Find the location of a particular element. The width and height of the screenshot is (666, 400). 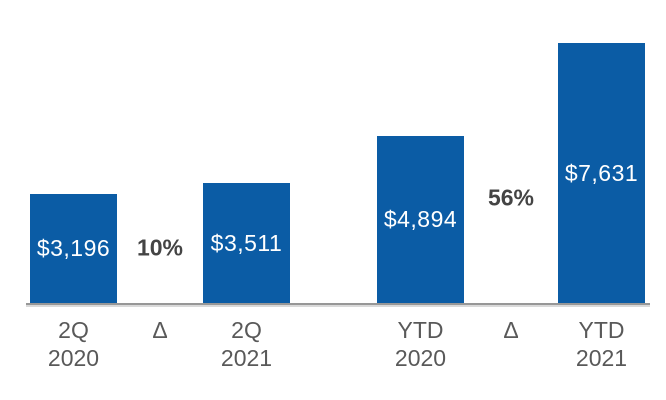

x-axis-category-label: YTD 2021 is located at coordinates (601, 344).